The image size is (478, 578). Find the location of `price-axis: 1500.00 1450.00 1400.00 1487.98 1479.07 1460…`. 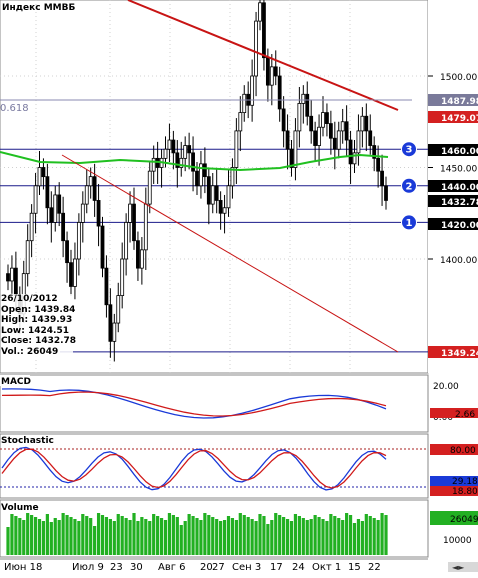

price-axis: 1500.00 1450.00 1400.00 1487.98 1479.07 1460… is located at coordinates (453, 186).